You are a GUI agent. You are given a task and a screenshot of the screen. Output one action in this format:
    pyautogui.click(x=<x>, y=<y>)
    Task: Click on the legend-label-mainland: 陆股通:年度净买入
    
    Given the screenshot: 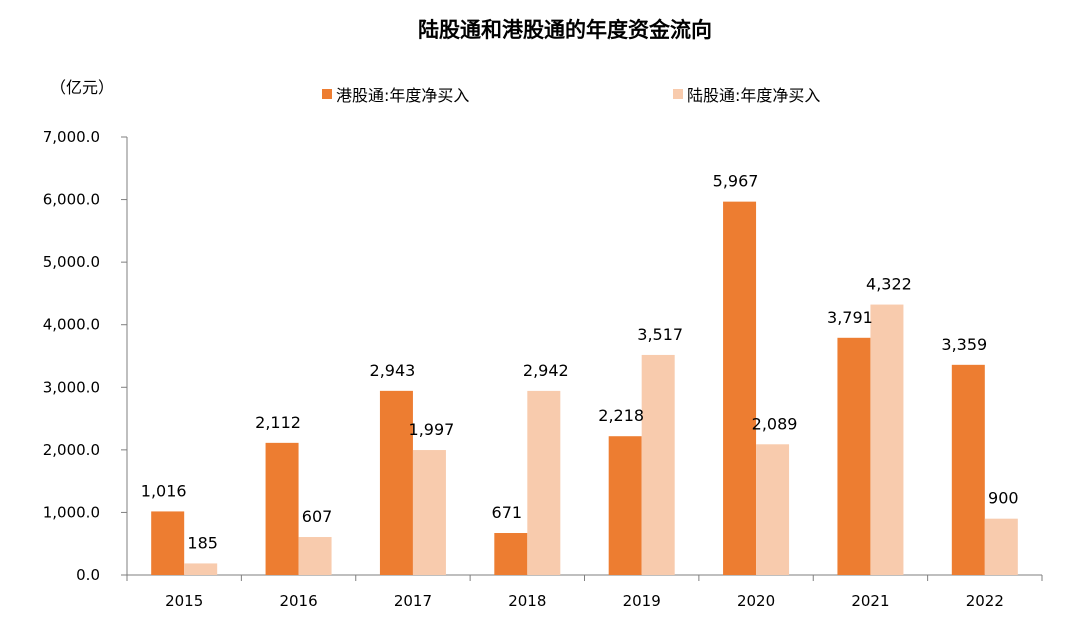 What is the action you would take?
    pyautogui.click(x=753, y=95)
    